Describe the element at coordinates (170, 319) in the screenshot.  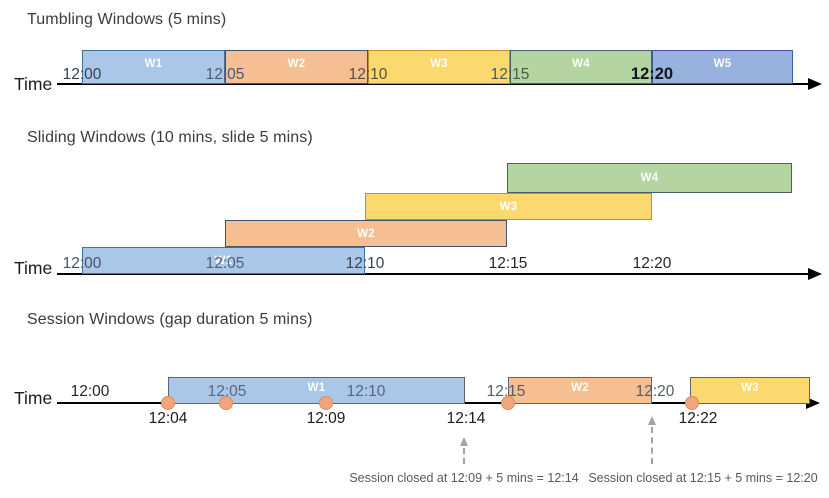
I see `section-title: Session Windows (gap duration 5 mins)` at that location.